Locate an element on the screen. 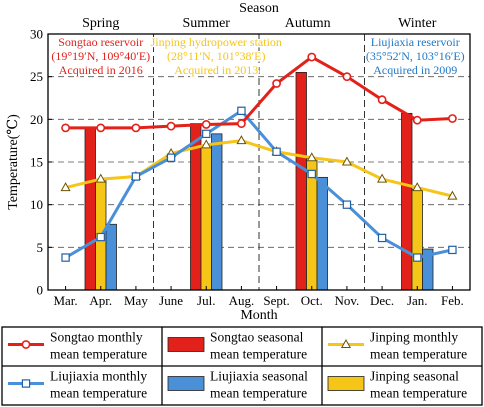 This screenshot has width=484, height=407. annotation-line: Jinping hydropower station is located at coordinates (216, 42).